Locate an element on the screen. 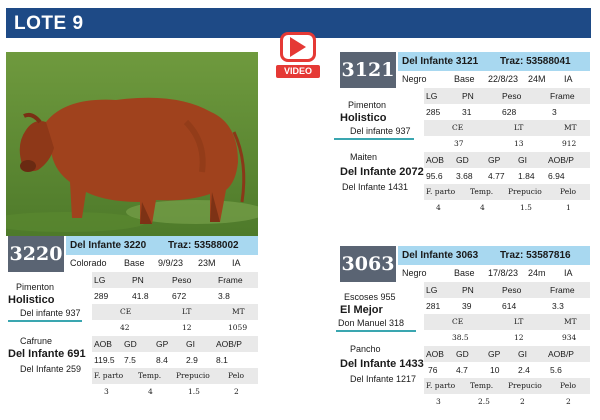 The image size is (600, 420). dam-sub: Del Infante 259 is located at coordinates (51, 369).